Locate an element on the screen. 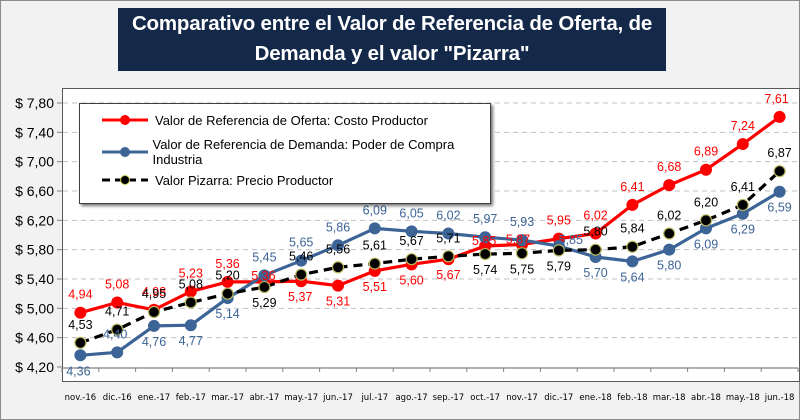  data-label-oferta: 5,36 is located at coordinates (263, 276).